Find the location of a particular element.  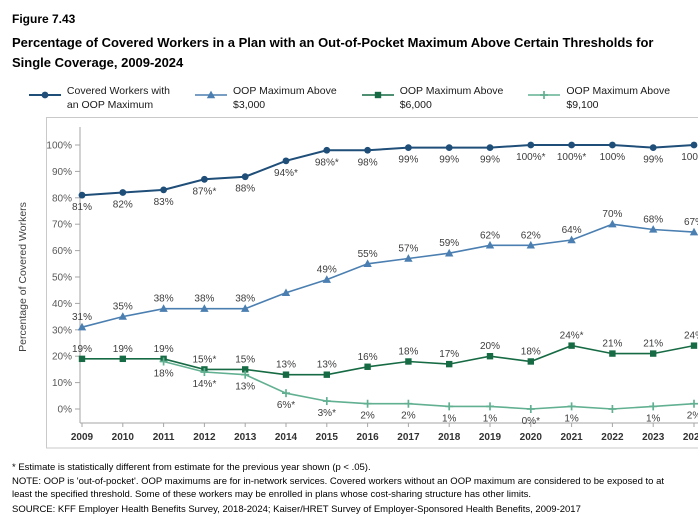

y-tick-label: 30% is located at coordinates (62, 330).